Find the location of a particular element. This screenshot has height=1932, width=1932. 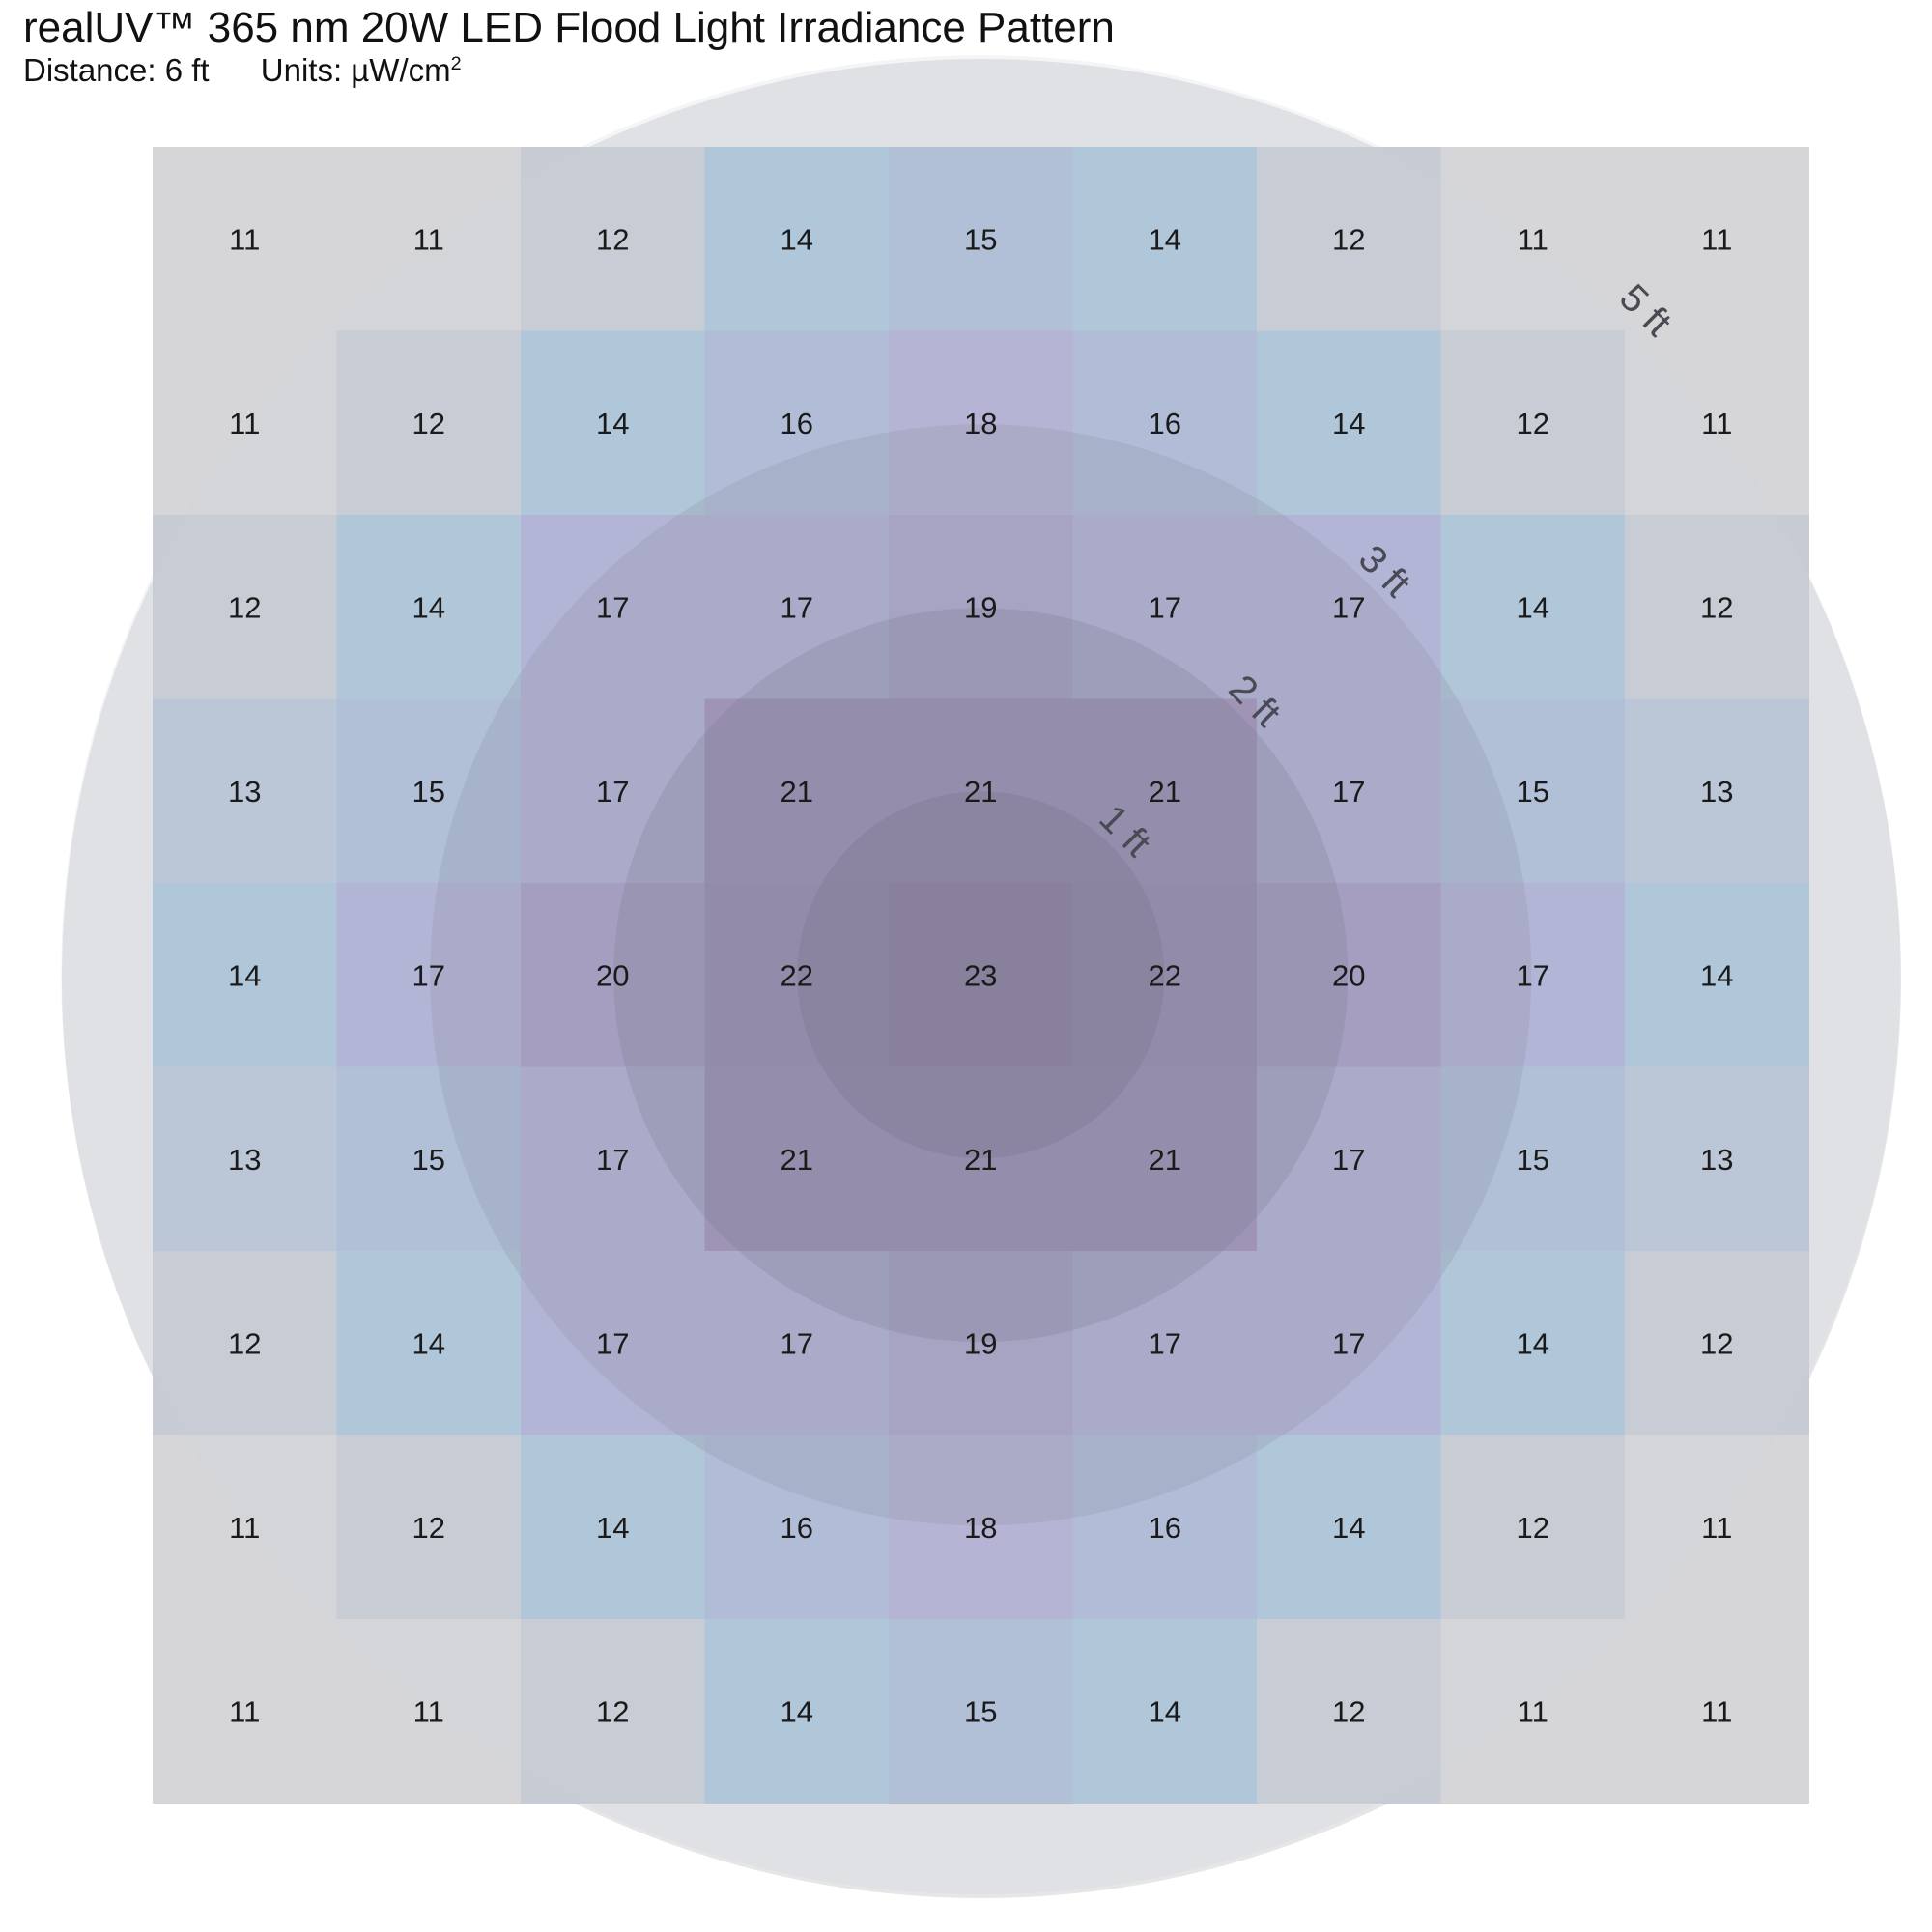

heatmap-cell-r2-c2 is located at coordinates (613, 607).